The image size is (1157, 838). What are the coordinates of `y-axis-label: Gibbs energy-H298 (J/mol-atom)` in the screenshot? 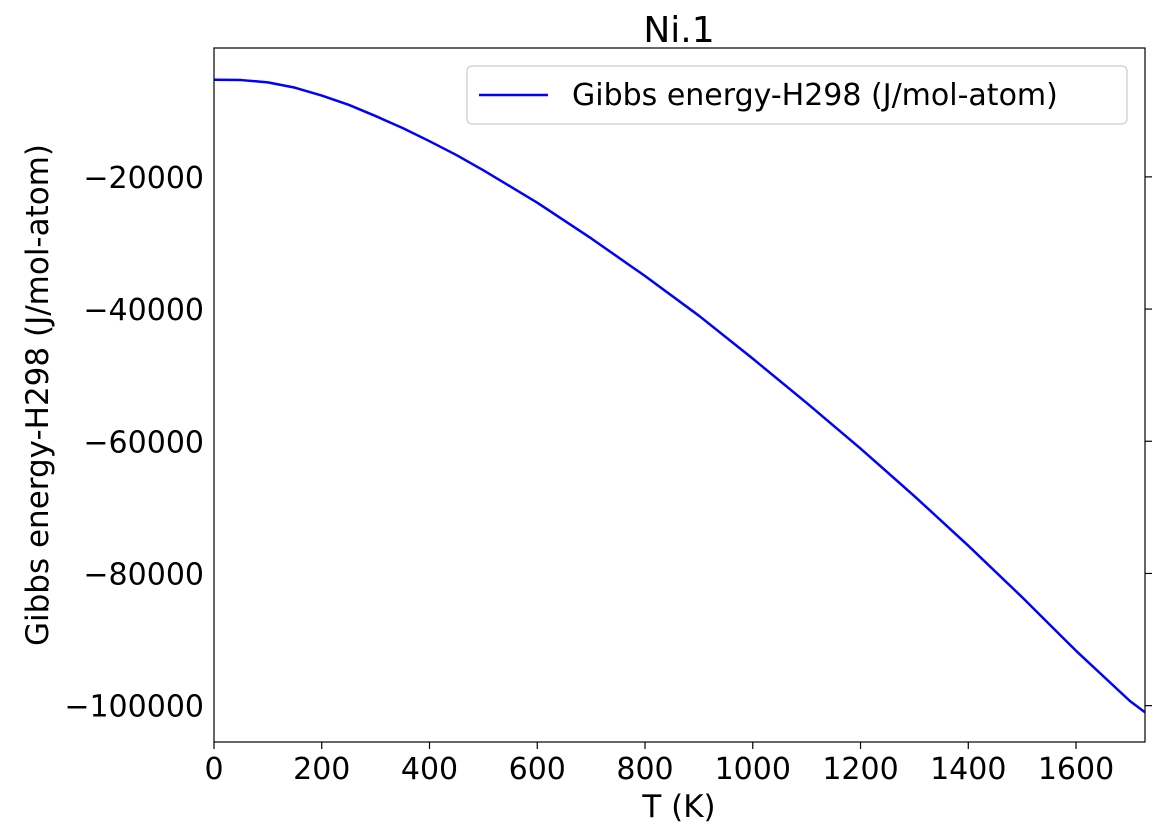 It's located at (38, 395).